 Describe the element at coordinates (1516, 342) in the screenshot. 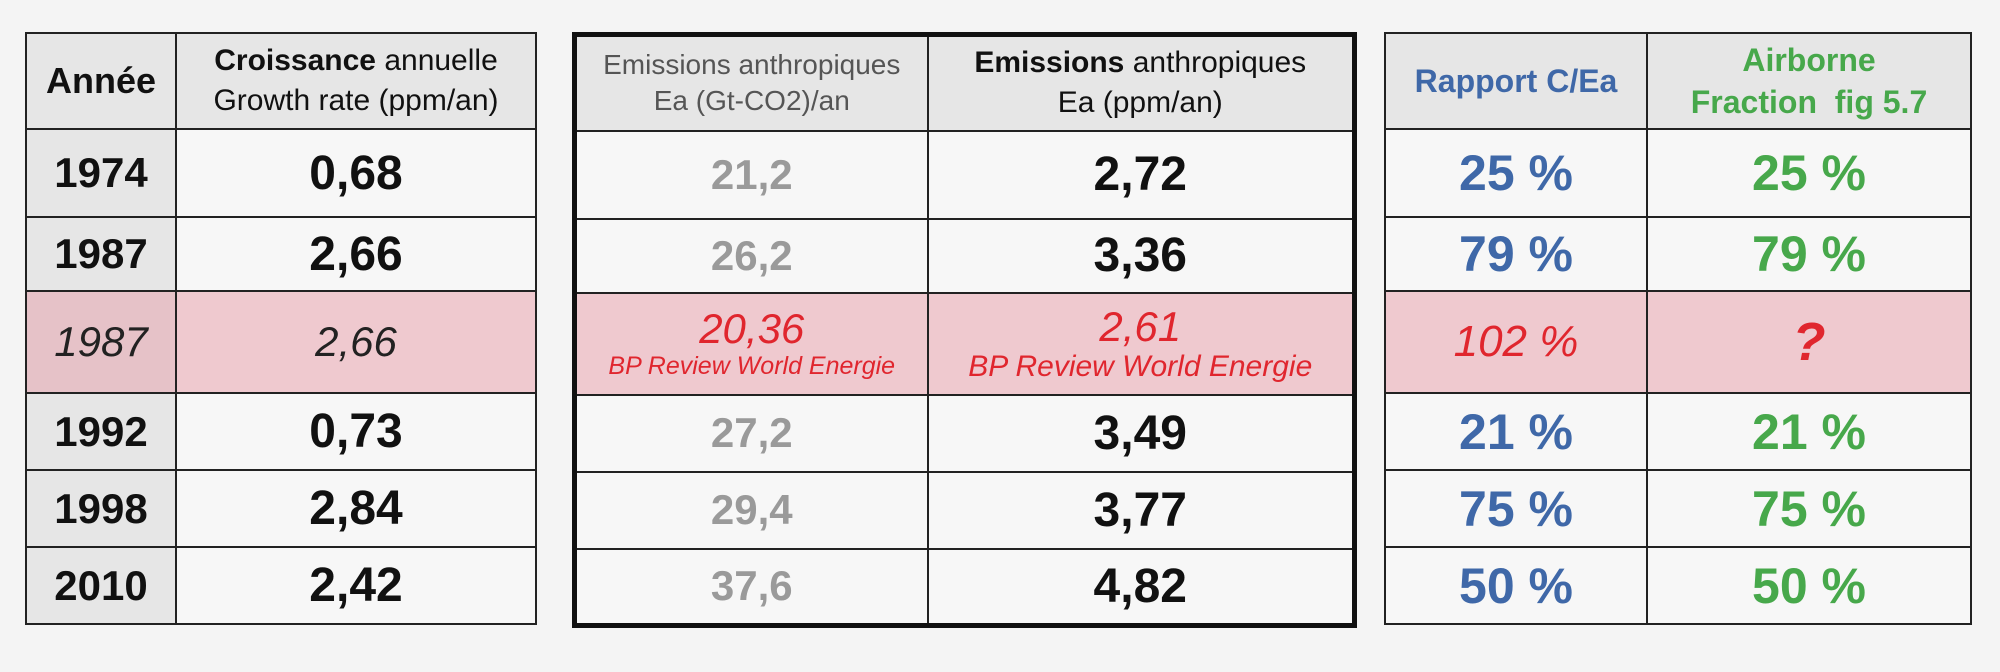

I see `ratio-cell: 102 %` at that location.